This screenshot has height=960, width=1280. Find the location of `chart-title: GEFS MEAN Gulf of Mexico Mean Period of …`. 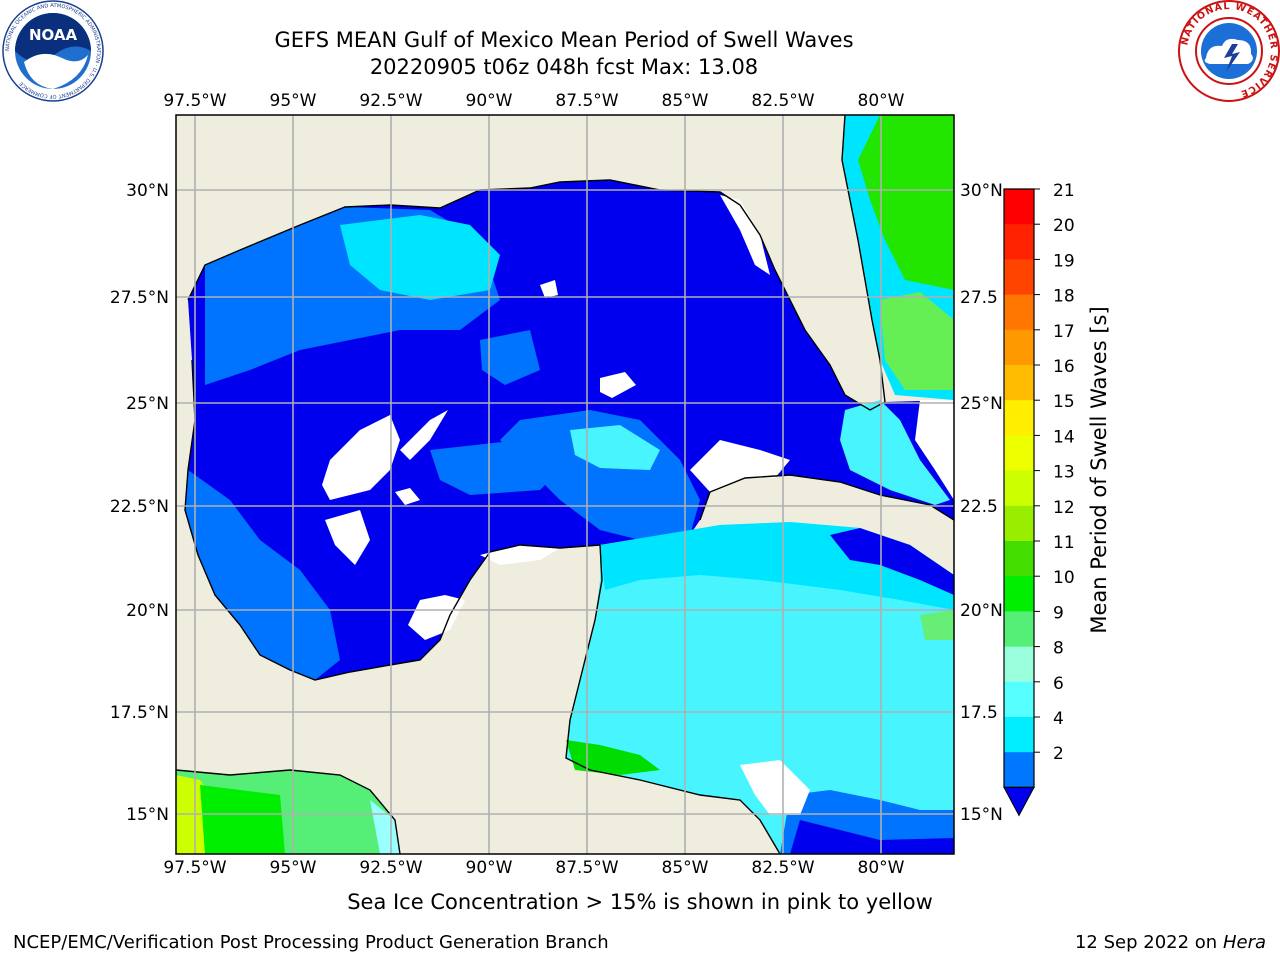

chart-title: GEFS MEAN Gulf of Mexico Mean Period of … is located at coordinates (564, 40).